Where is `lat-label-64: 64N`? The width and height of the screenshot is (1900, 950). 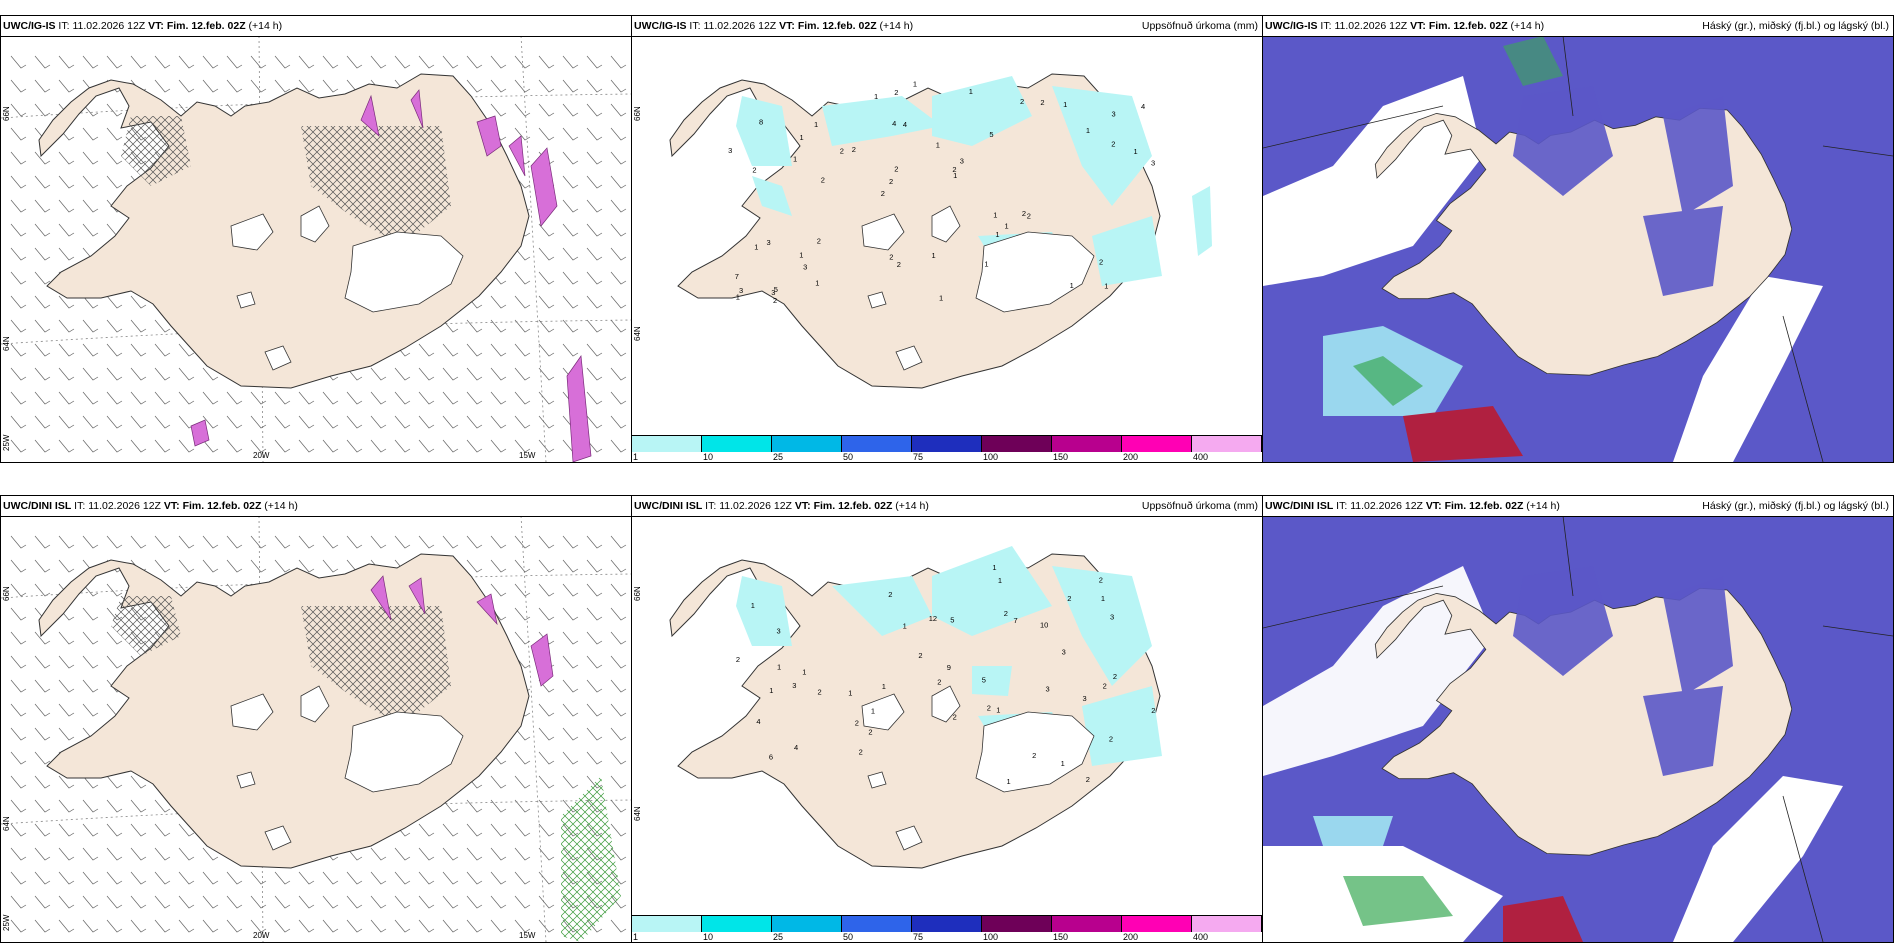 lat-label-64: 64N is located at coordinates (6, 343).